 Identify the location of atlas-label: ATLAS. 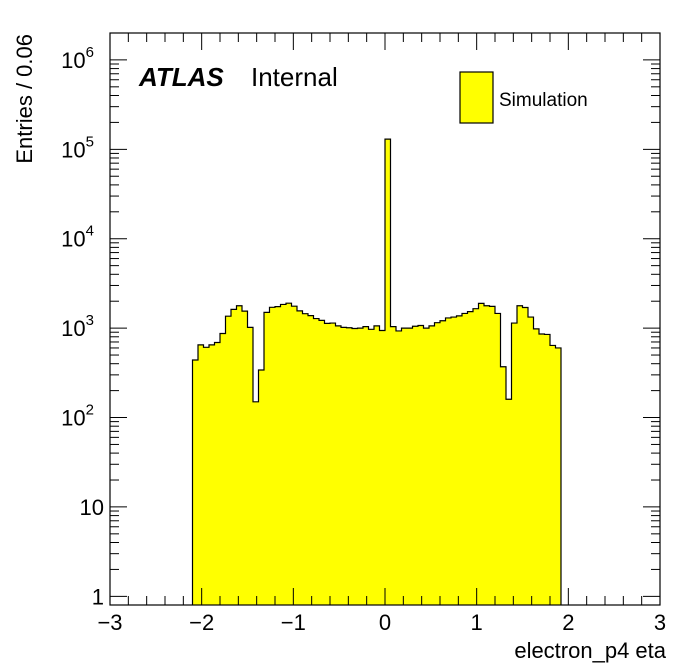
(181, 77).